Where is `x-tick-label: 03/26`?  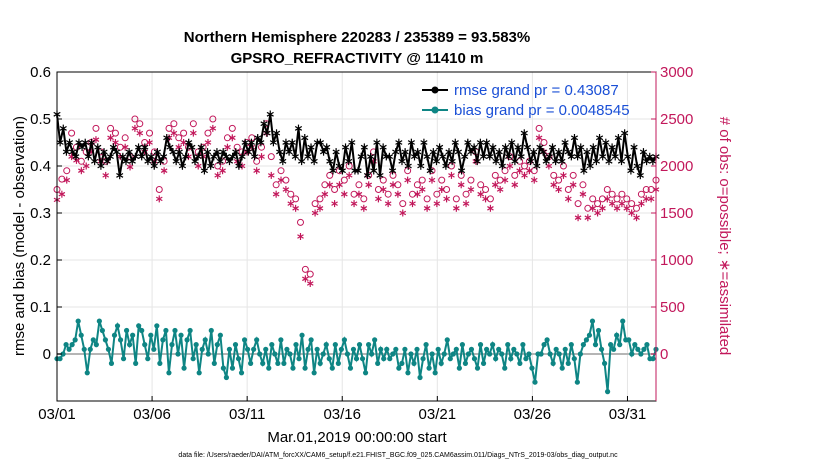 x-tick-label: 03/26 is located at coordinates (533, 414).